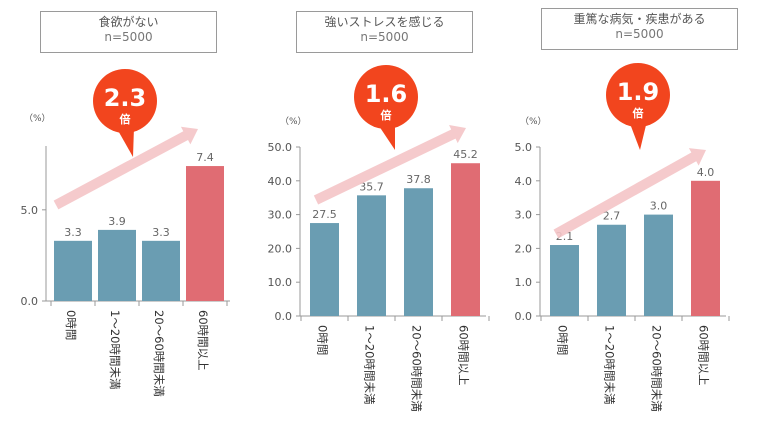  What do you see at coordinates (524, 215) in the screenshot?
I see `y-tick-label: 3.0` at bounding box center [524, 215].